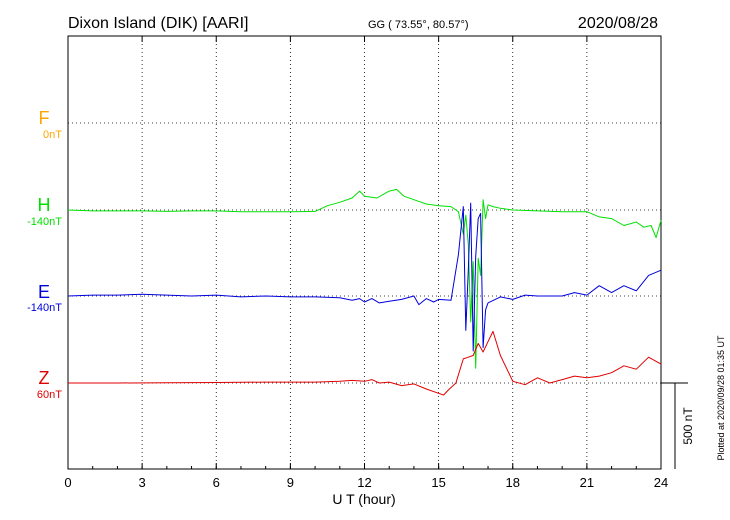 The height and width of the screenshot is (520, 730). I want to click on series-z-offset: 60nT, so click(49, 395).